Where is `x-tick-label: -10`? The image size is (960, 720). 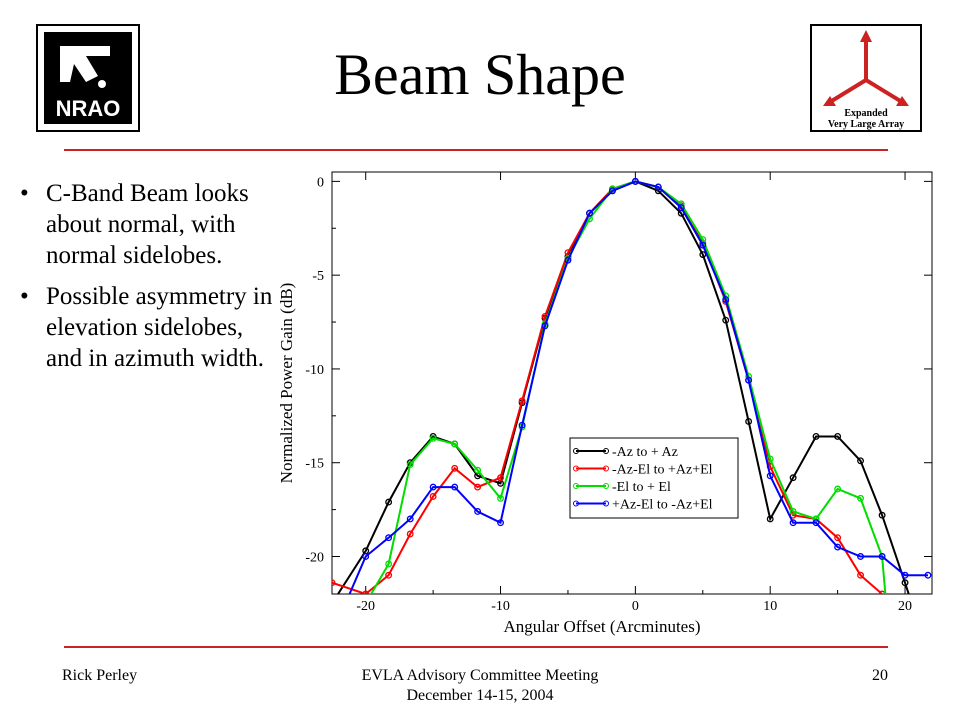
x-tick-label: -10 is located at coordinates (500, 606).